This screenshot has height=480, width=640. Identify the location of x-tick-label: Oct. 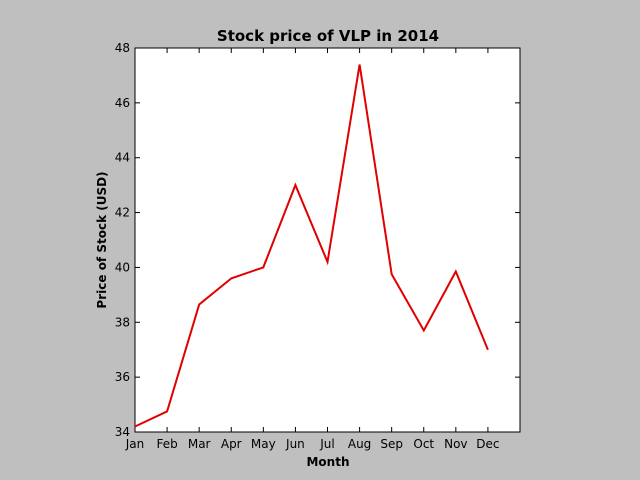
(423, 444).